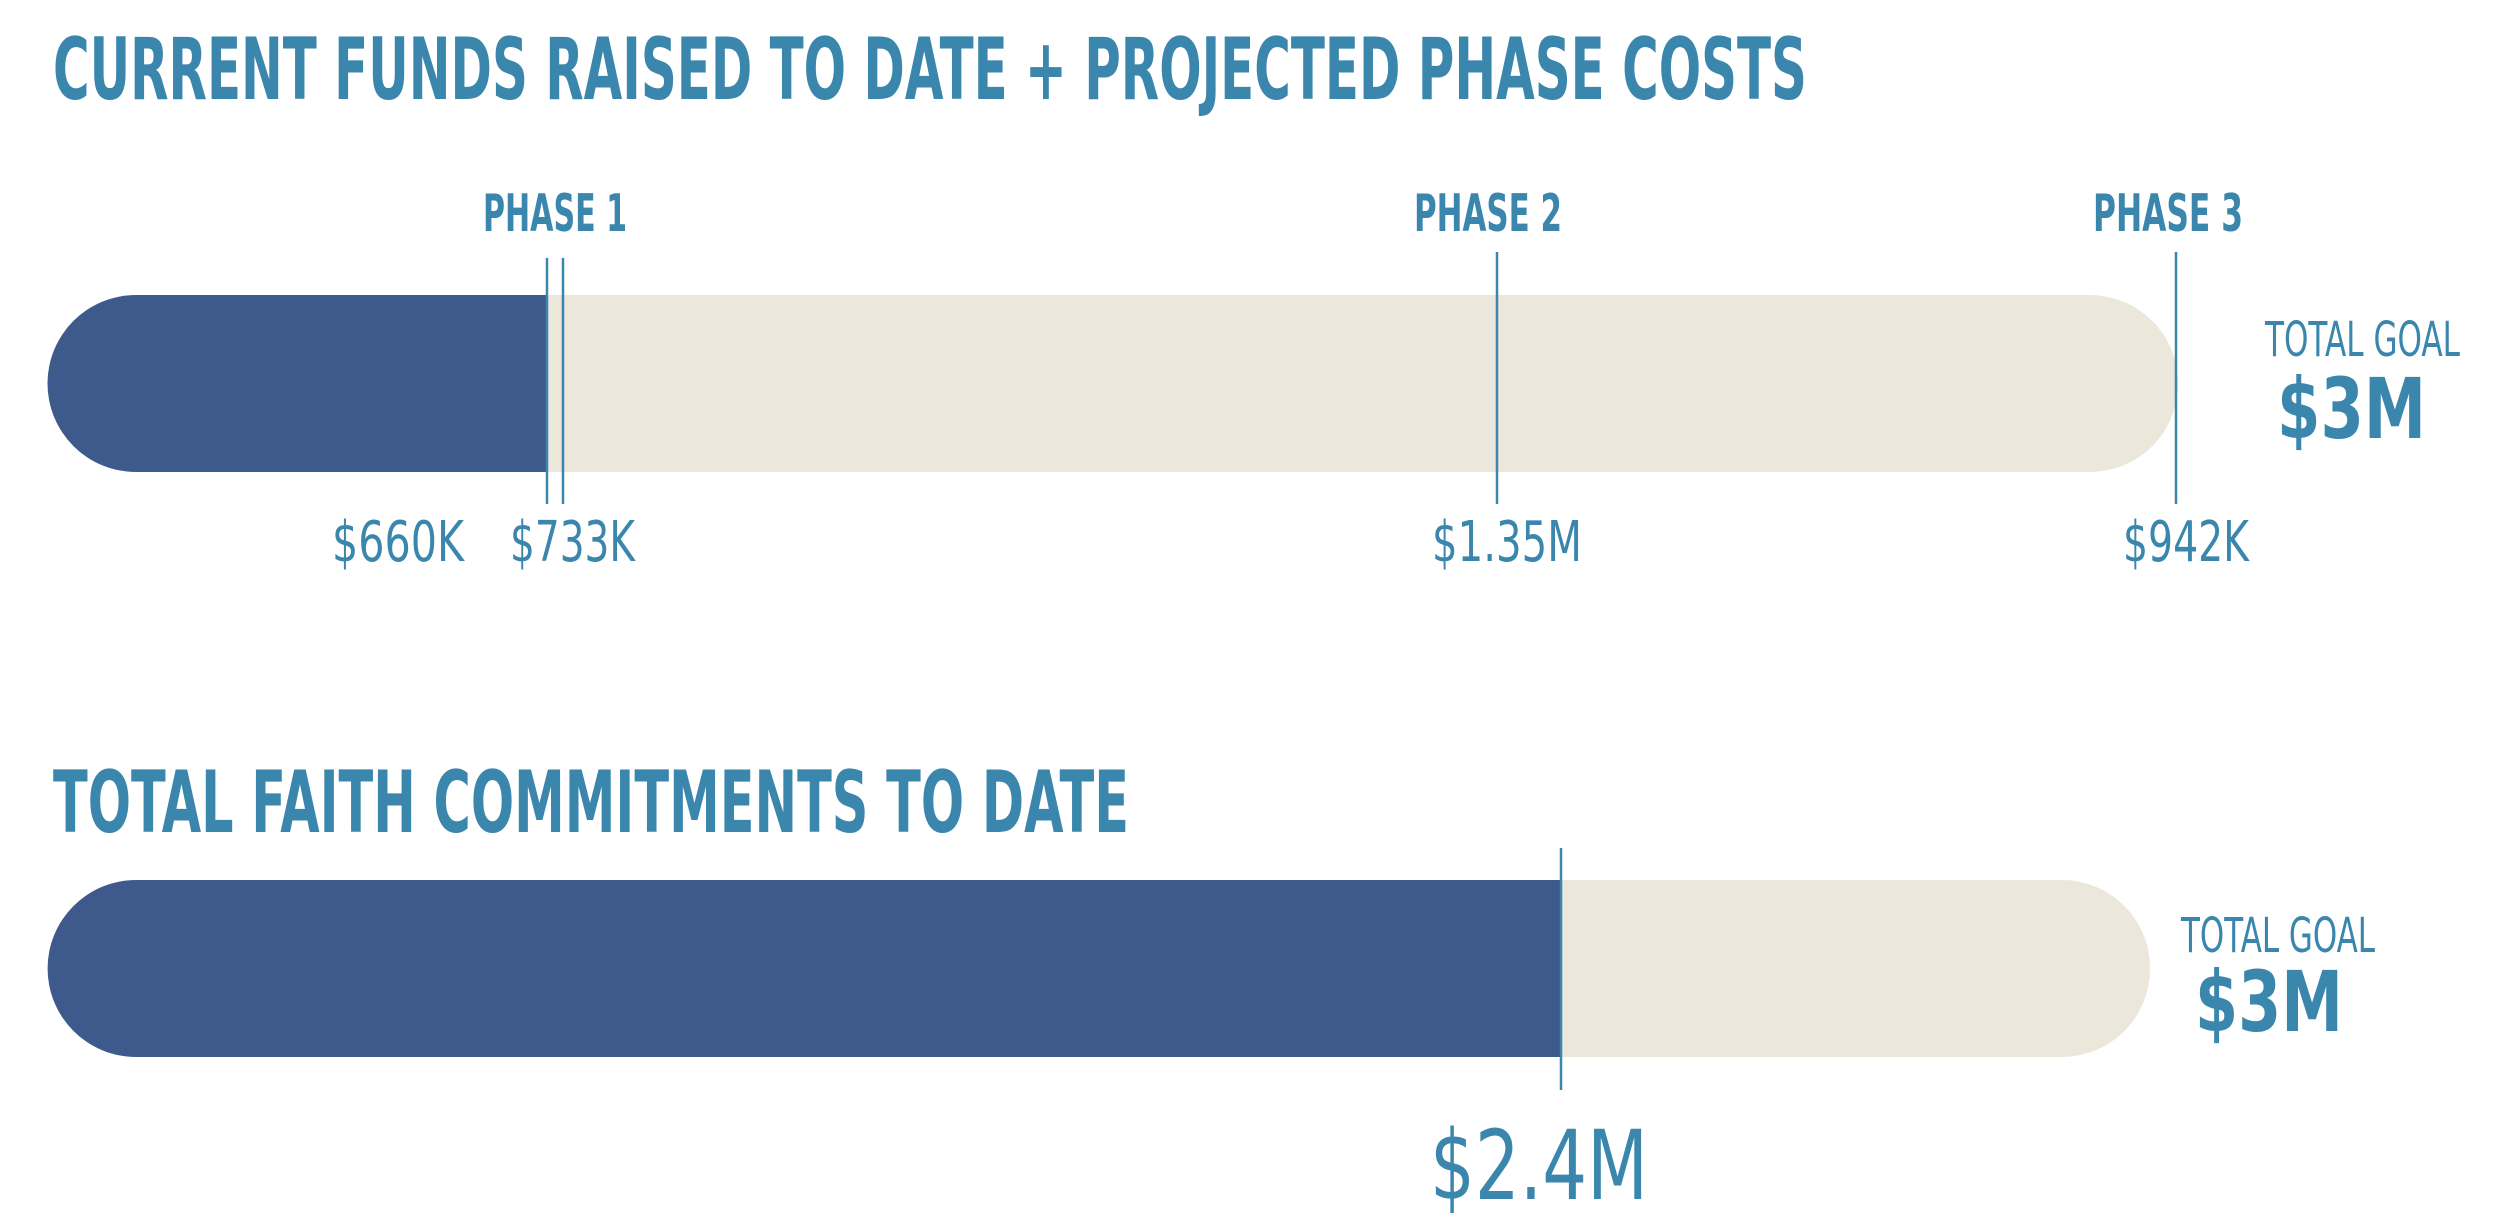 The image size is (2500, 1230). What do you see at coordinates (555, 214) in the screenshot?
I see `phase-label: PHASE 1` at bounding box center [555, 214].